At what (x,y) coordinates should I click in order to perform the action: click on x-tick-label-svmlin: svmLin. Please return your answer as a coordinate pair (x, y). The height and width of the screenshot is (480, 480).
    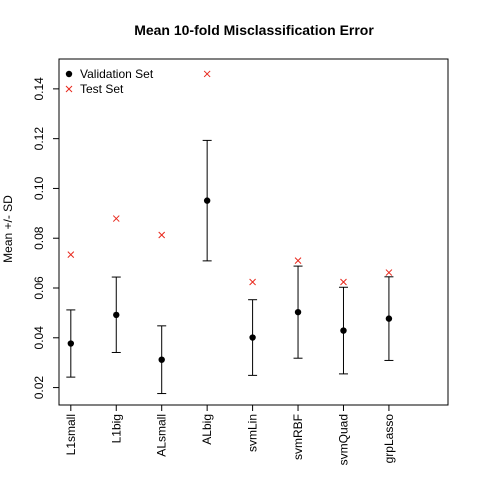
    Looking at the image, I should click on (253, 433).